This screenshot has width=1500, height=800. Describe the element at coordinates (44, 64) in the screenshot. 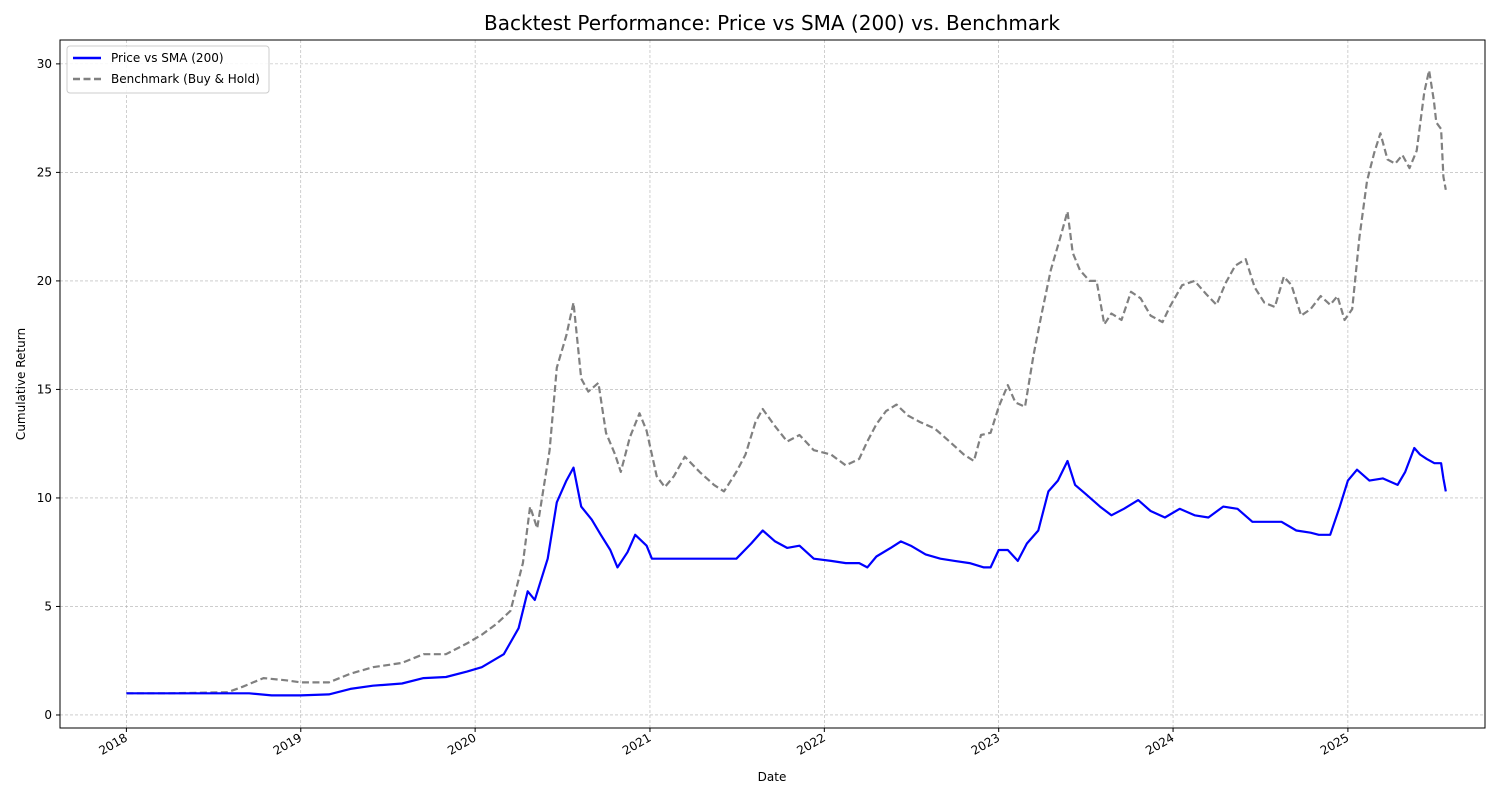

I see `y-tick-label: 30` at that location.